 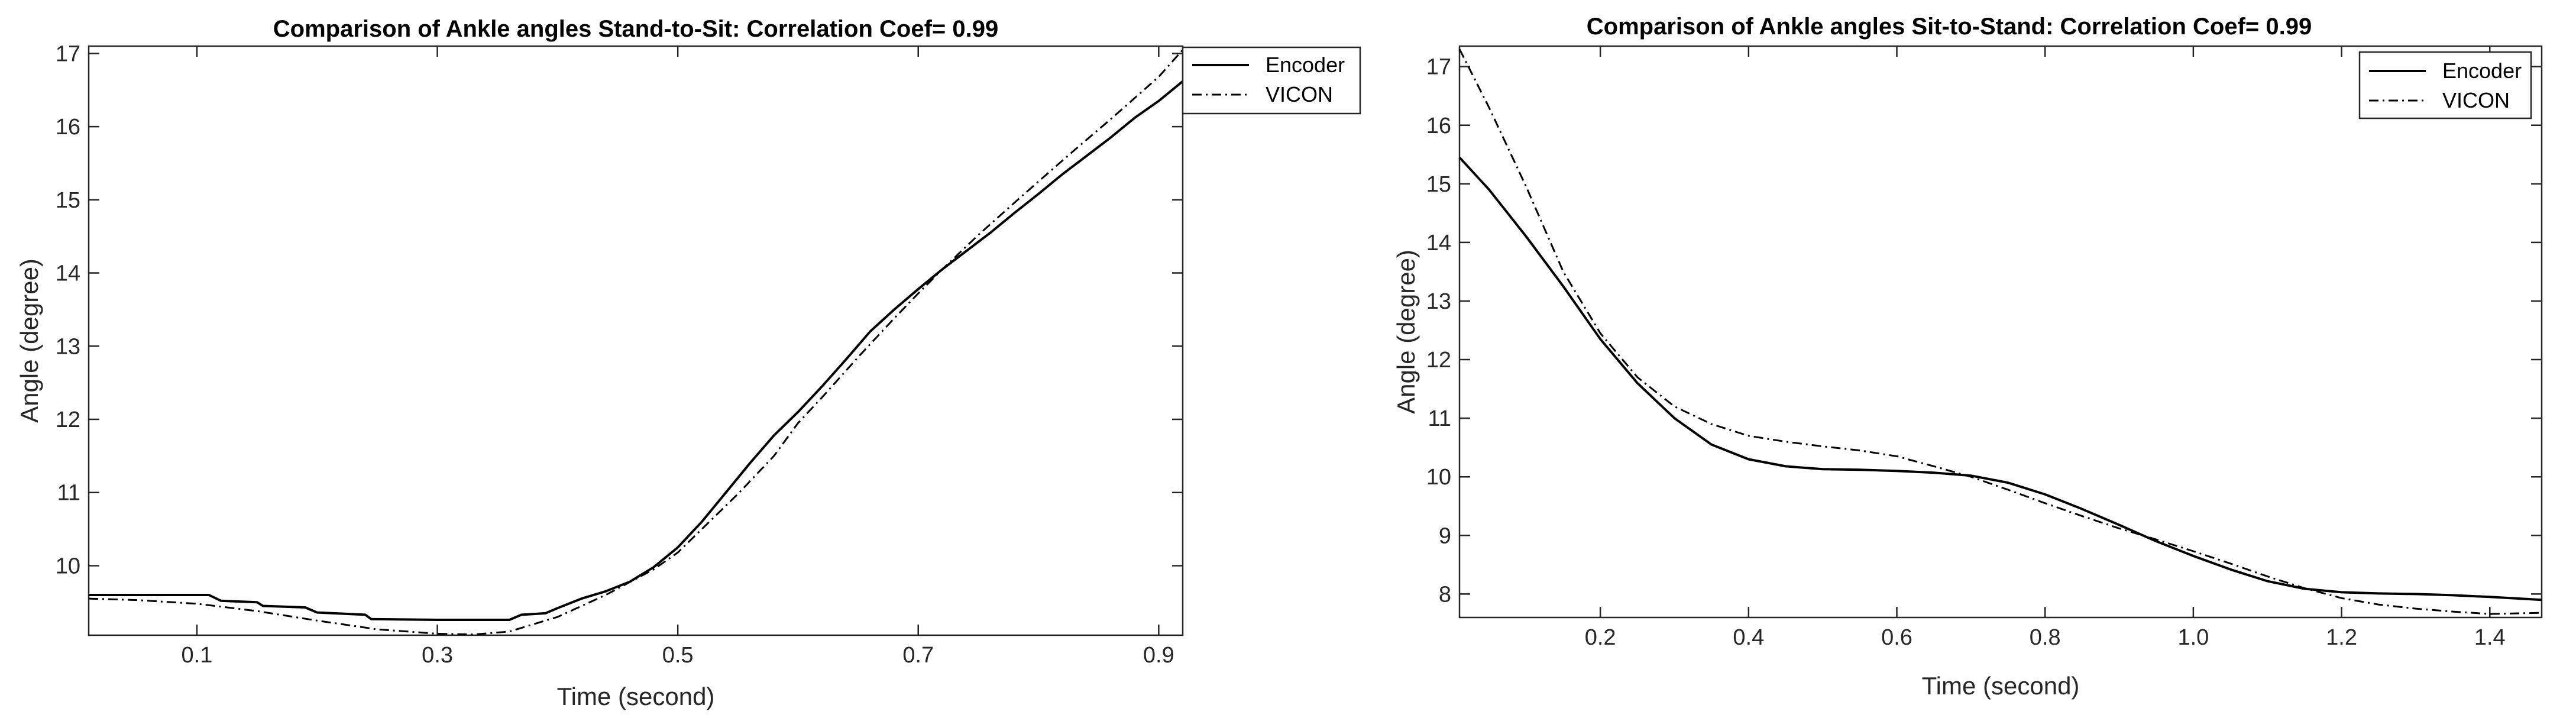 What do you see at coordinates (1601, 637) in the screenshot?
I see `x-tick-label: 0.2` at bounding box center [1601, 637].